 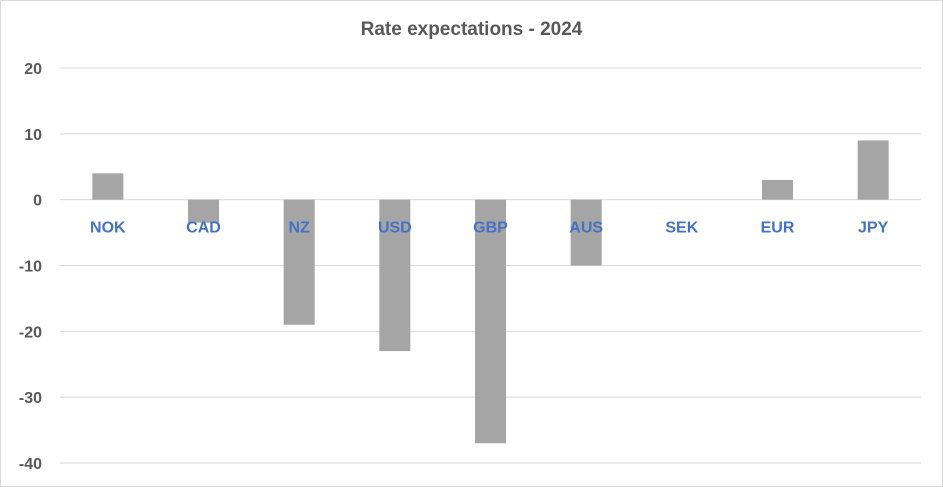 What do you see at coordinates (30, 332) in the screenshot?
I see `y-tick-label: -20` at bounding box center [30, 332].